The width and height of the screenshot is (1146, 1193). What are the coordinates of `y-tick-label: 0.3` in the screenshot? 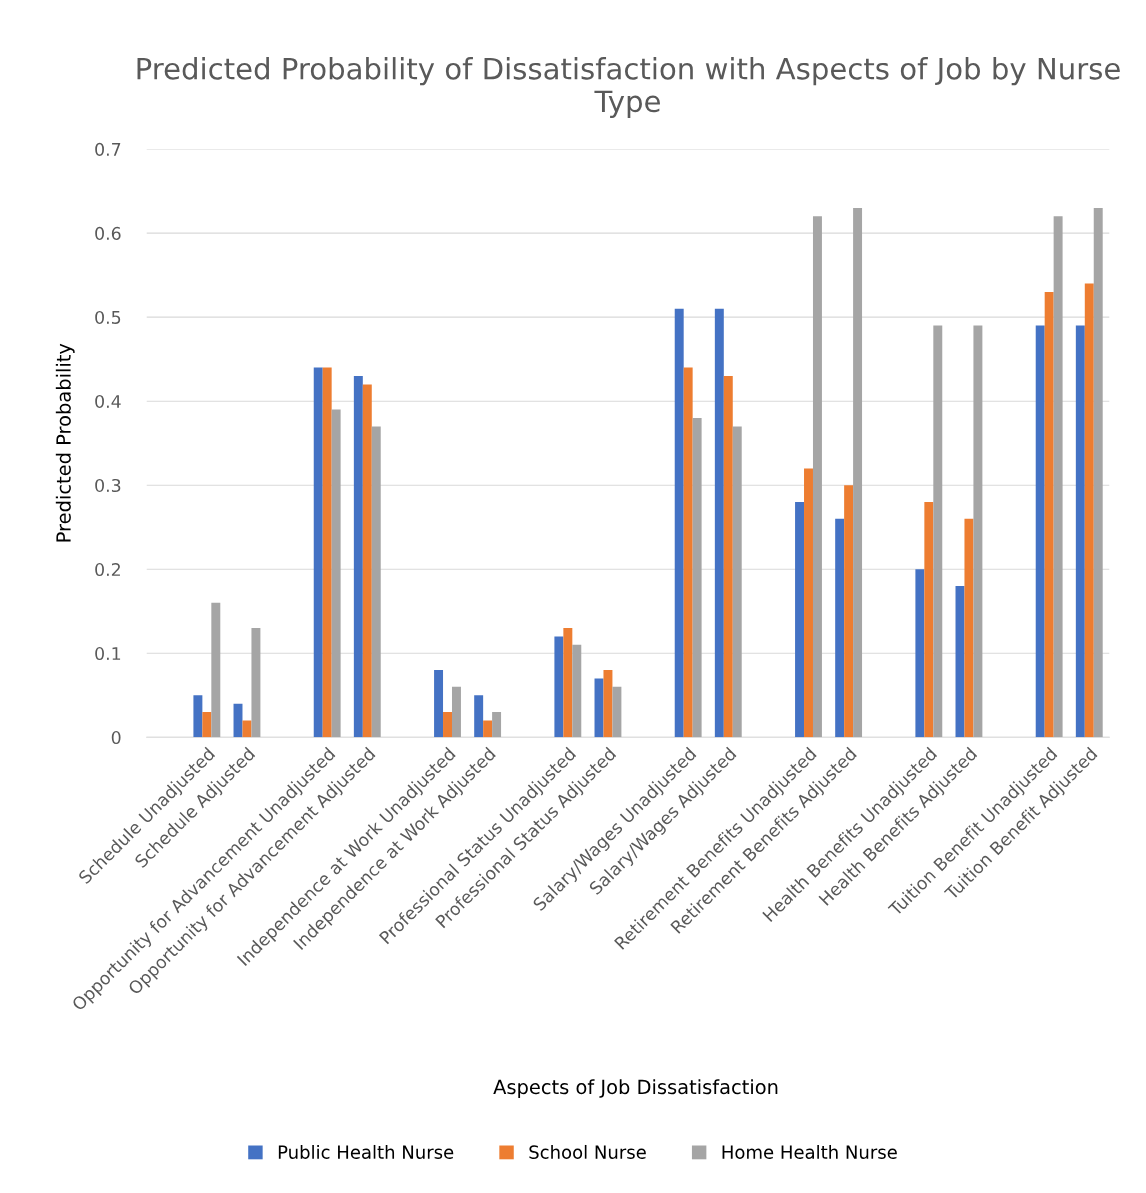 It's located at (108, 485).